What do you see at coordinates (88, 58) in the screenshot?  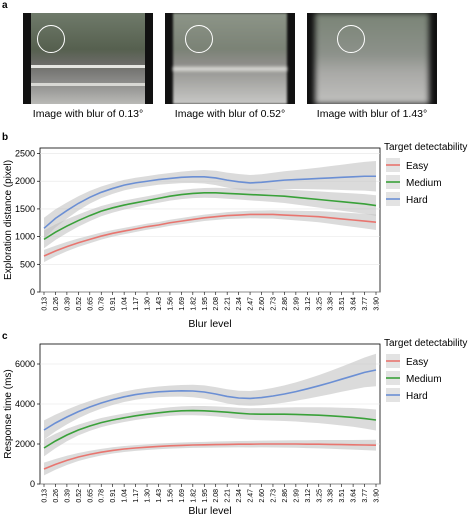 I see `street-image-low-blur` at bounding box center [88, 58].